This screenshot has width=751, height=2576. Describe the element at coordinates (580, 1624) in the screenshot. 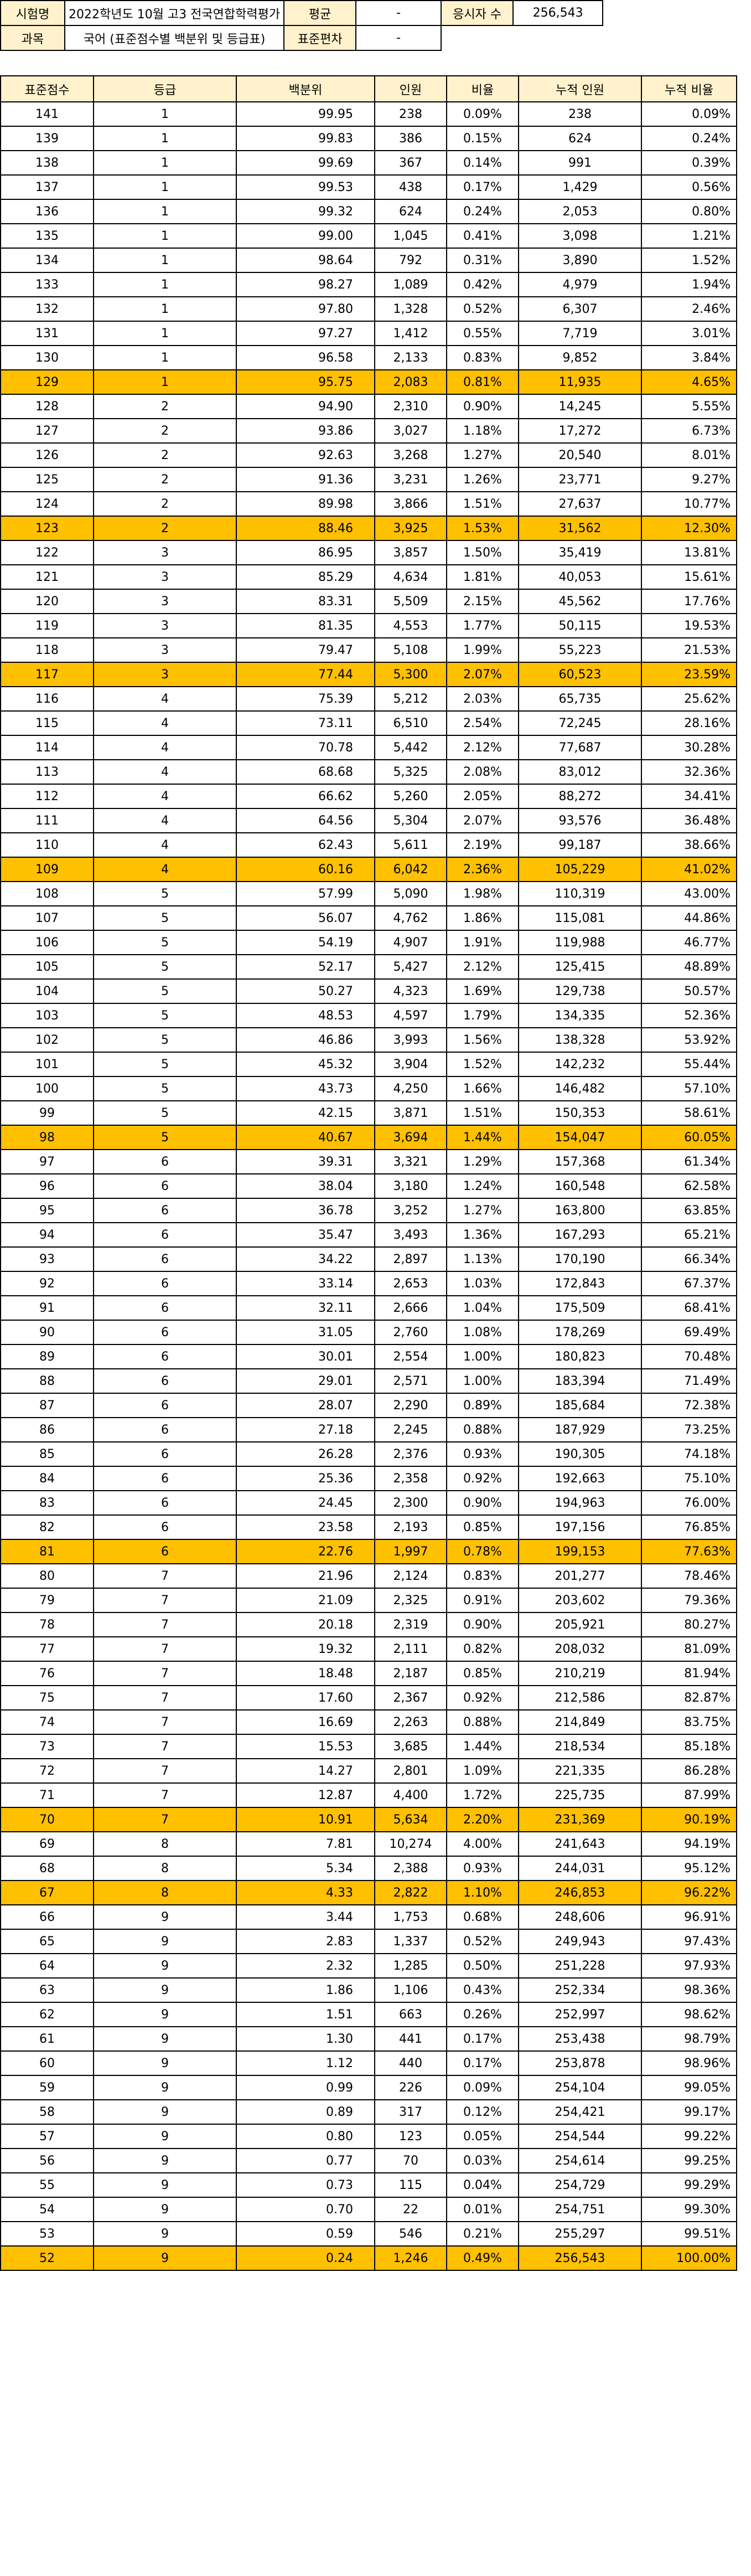

I see `cumulative-count-cell: 205,921` at that location.